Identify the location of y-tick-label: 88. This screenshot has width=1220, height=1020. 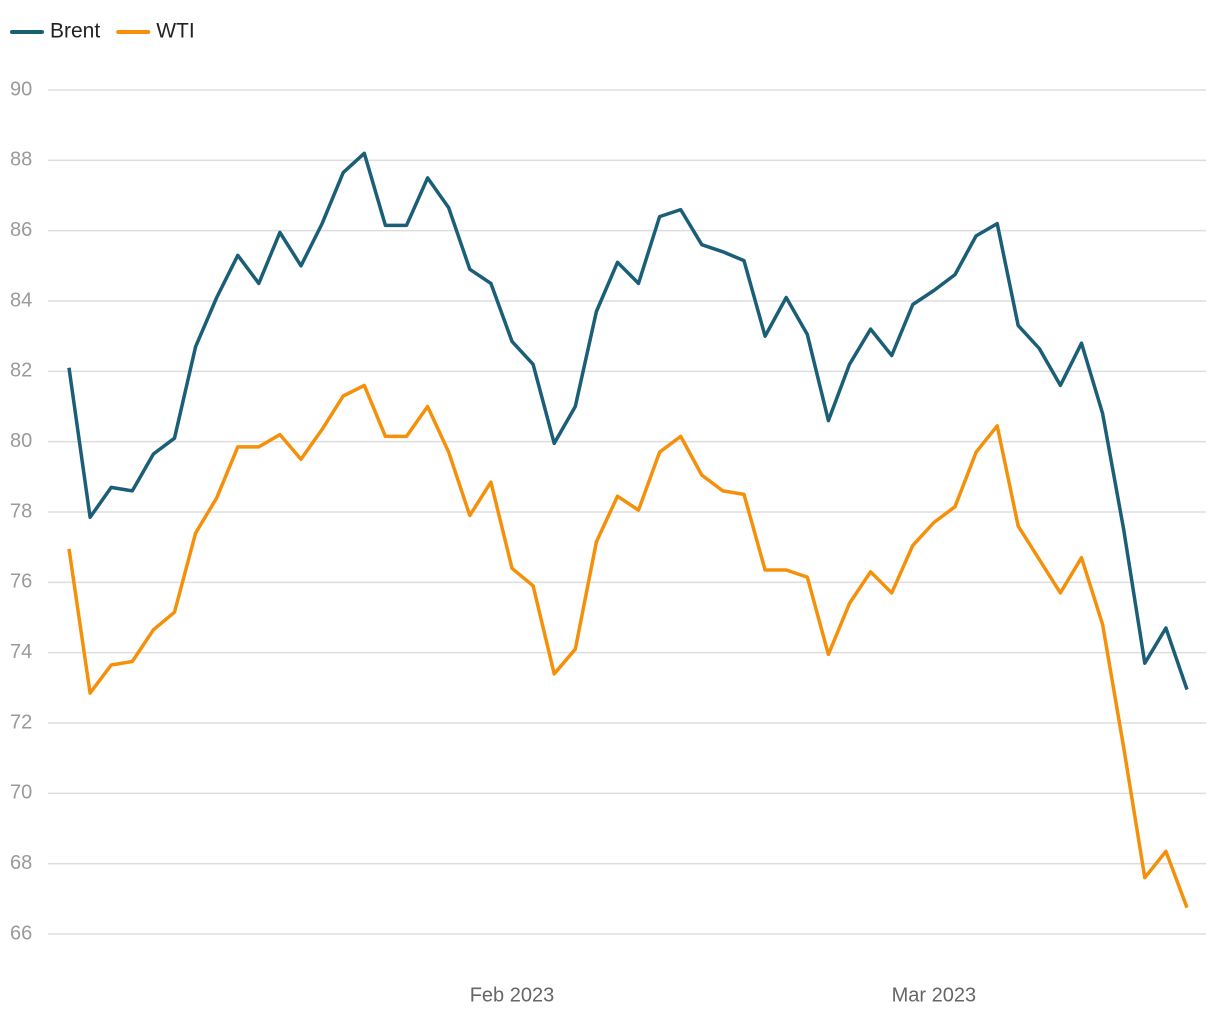
(21, 160).